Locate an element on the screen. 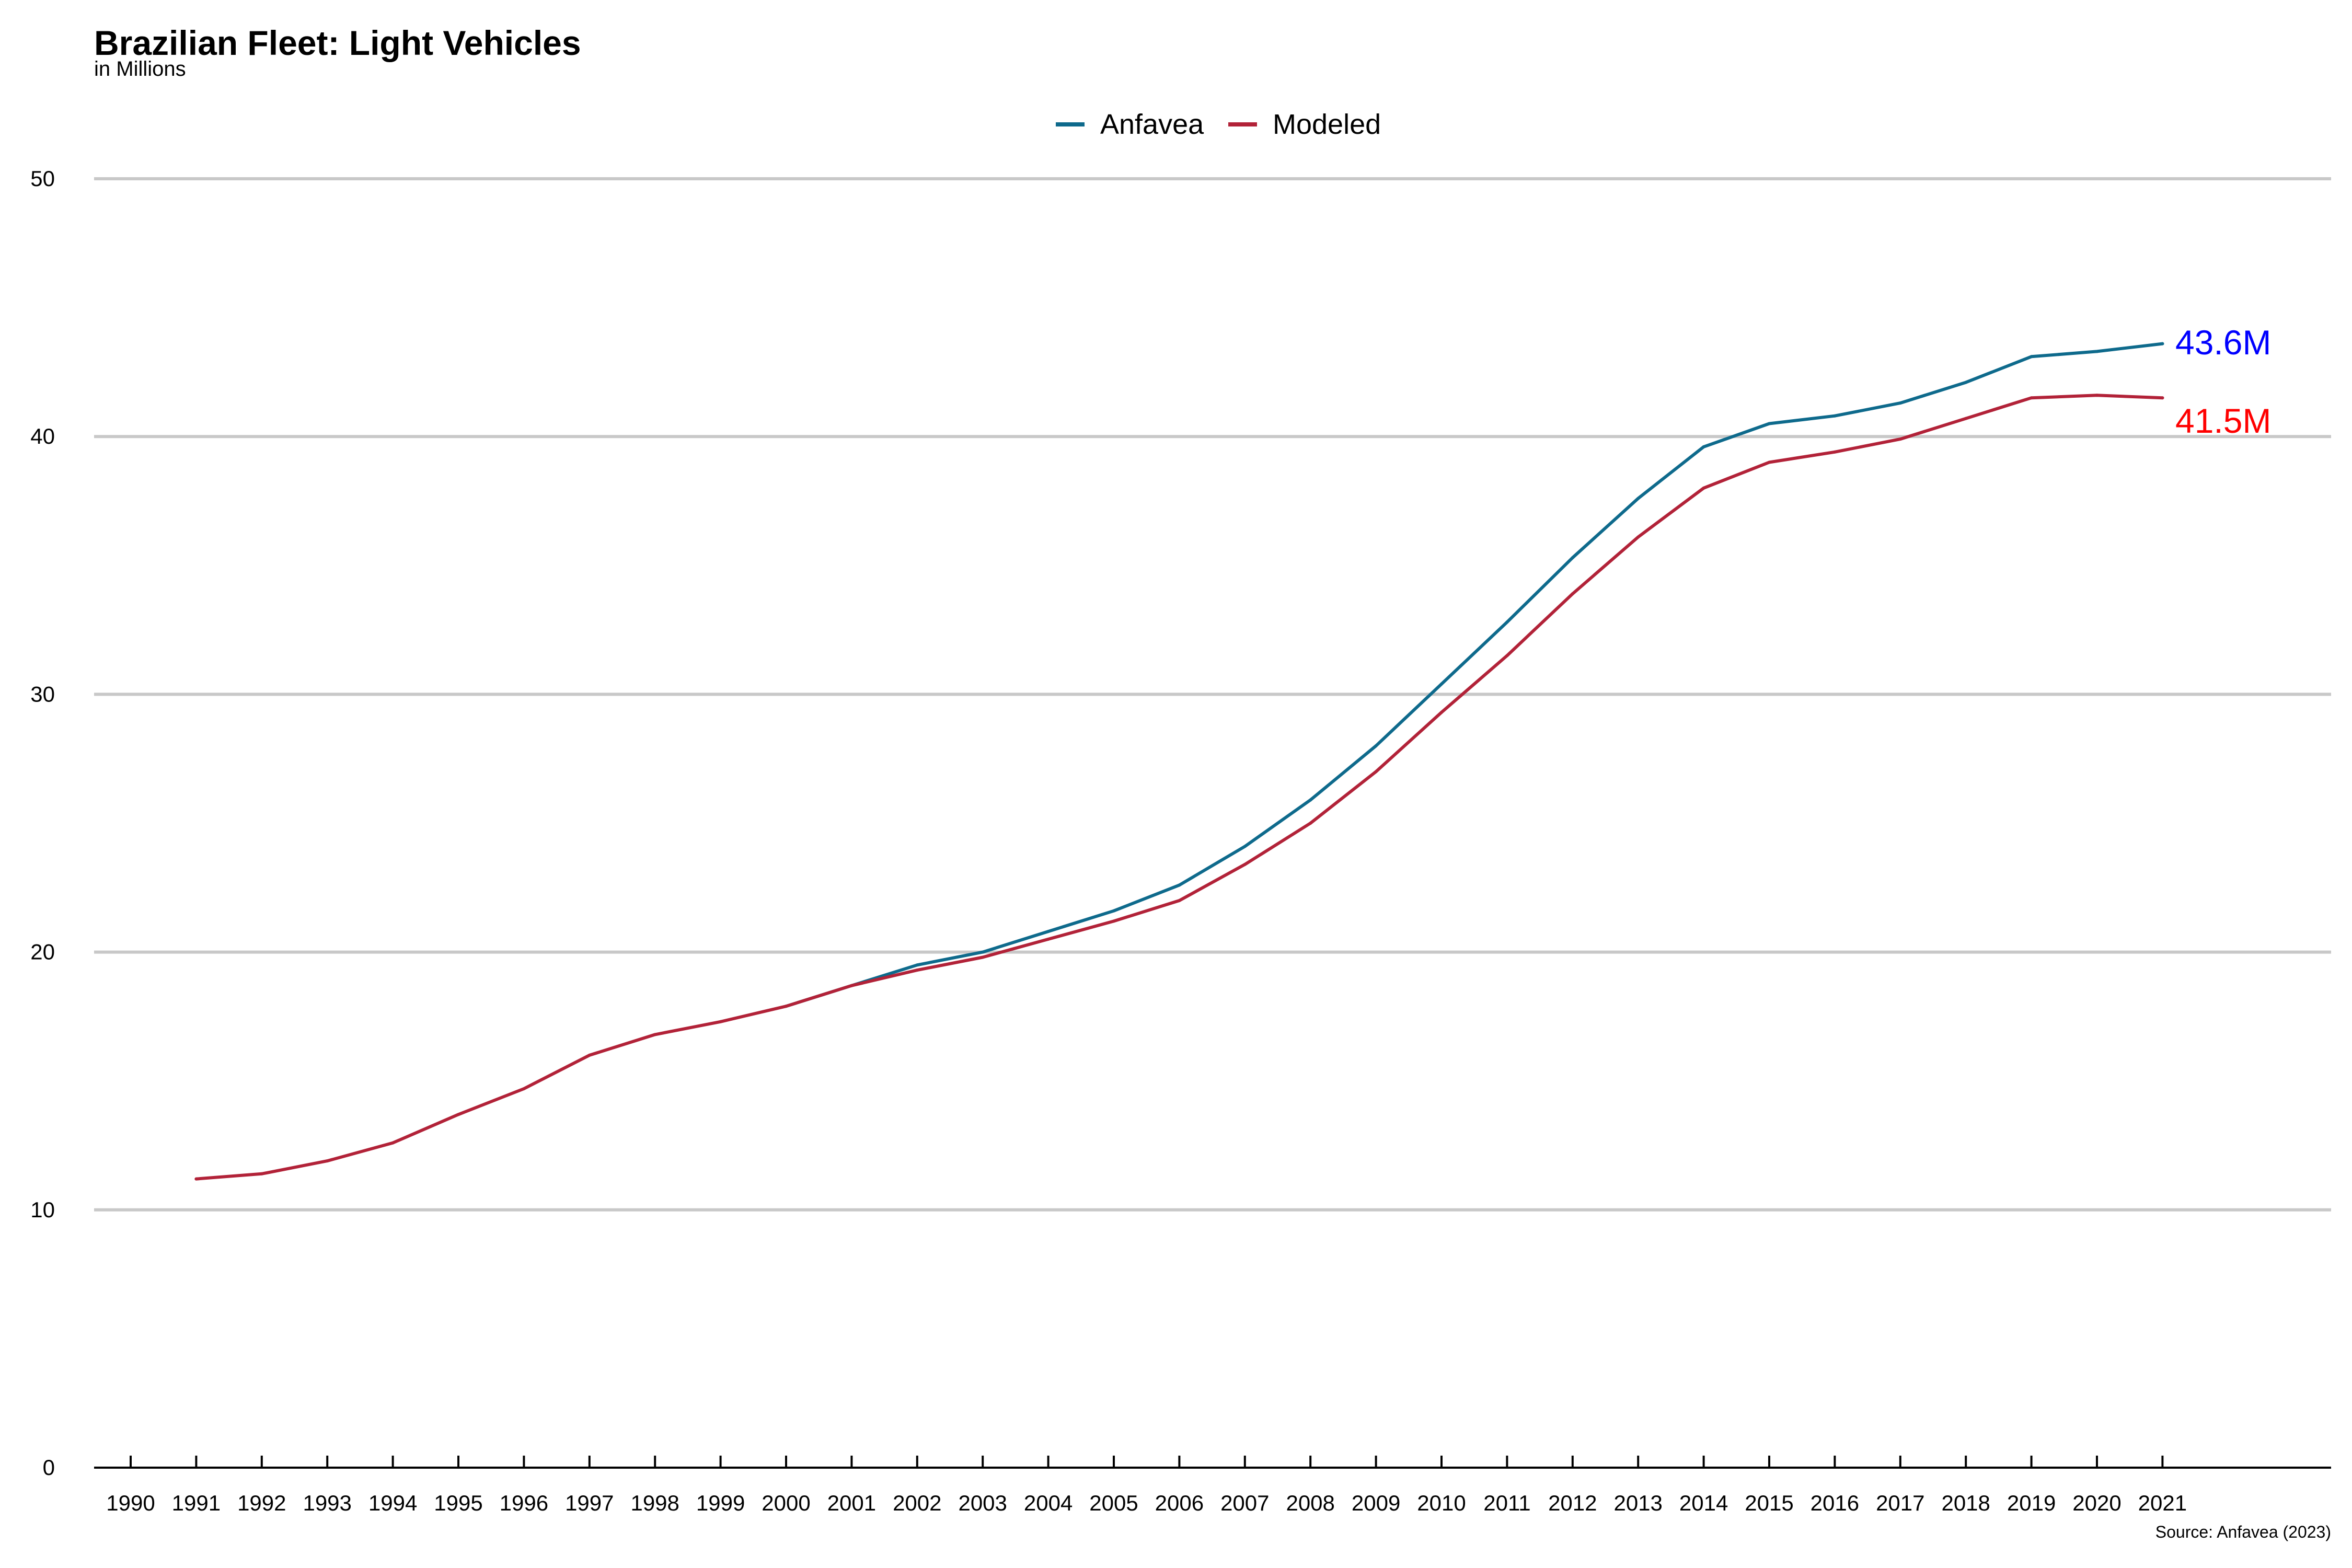 Image resolution: width=2352 pixels, height=1568 pixels. data-point-anfavea-2006 is located at coordinates (1179, 885).